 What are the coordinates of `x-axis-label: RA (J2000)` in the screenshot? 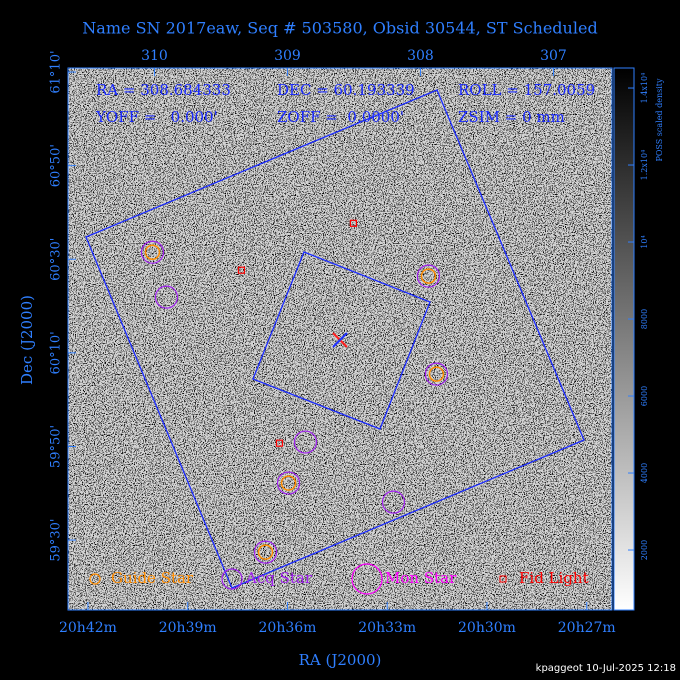 It's located at (340, 660).